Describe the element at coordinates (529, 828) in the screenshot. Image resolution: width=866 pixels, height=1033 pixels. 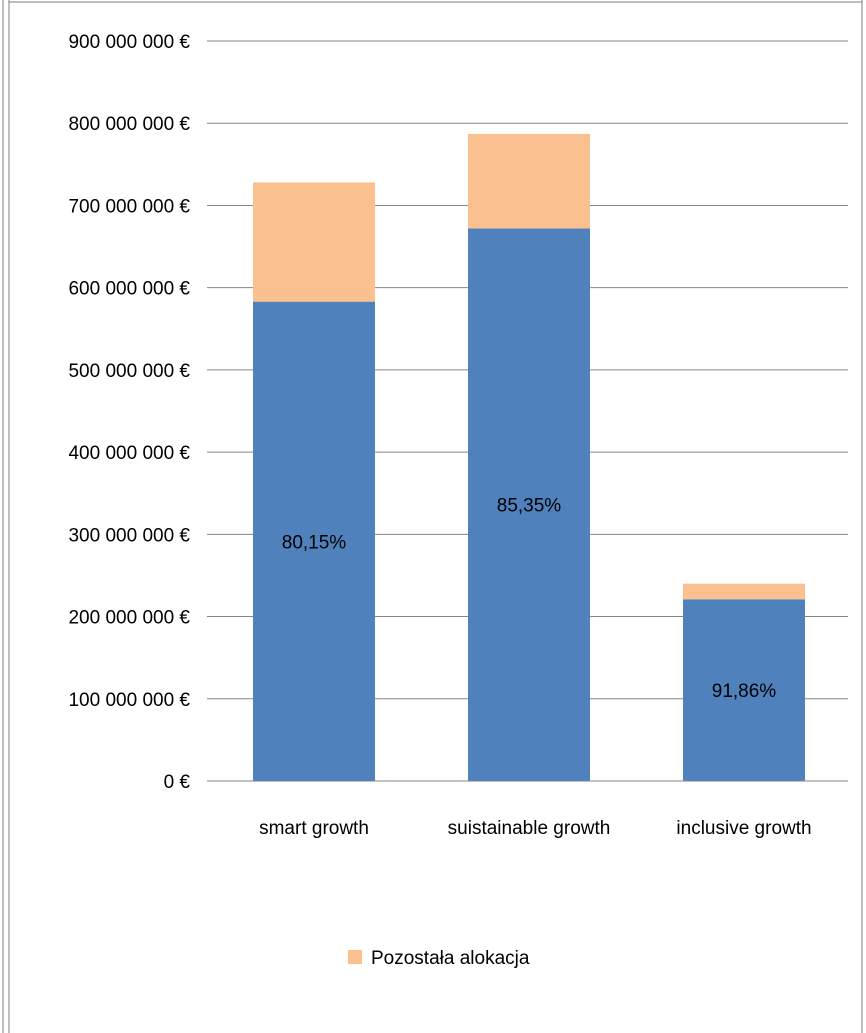
I see `x-category-label: suistainable growth` at that location.